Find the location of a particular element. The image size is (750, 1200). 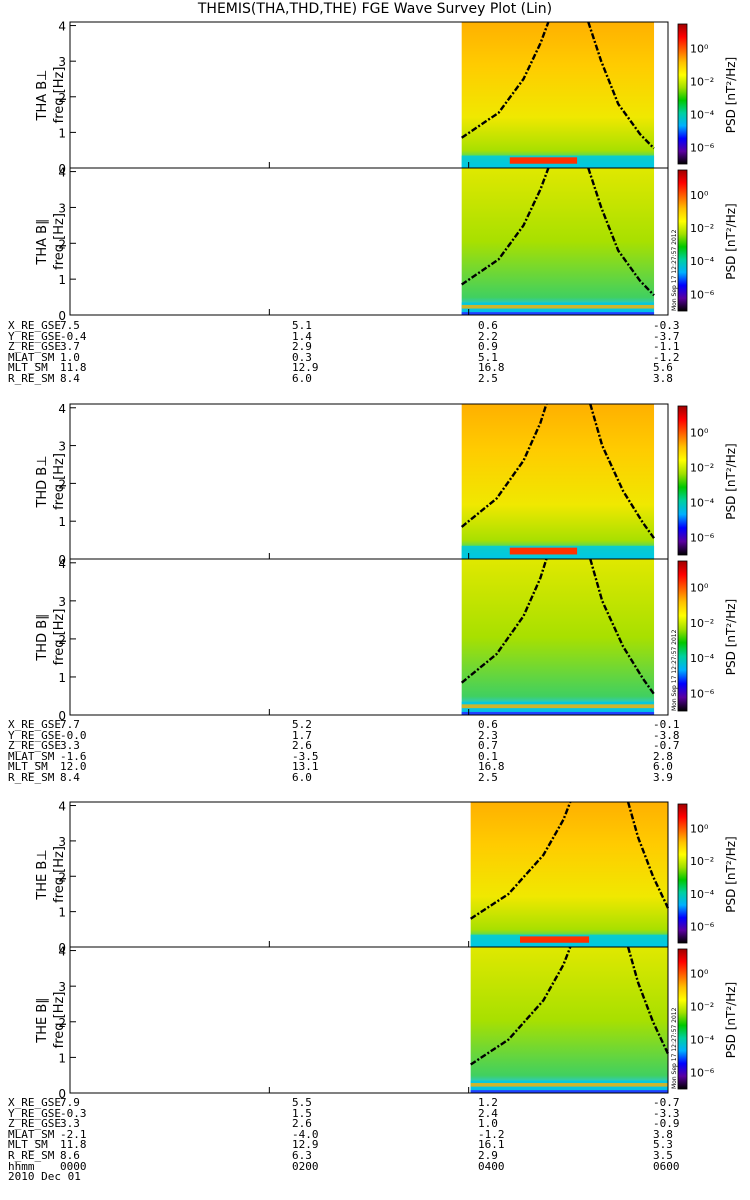

ephemeris-value: 0.9 is located at coordinates (488, 347).